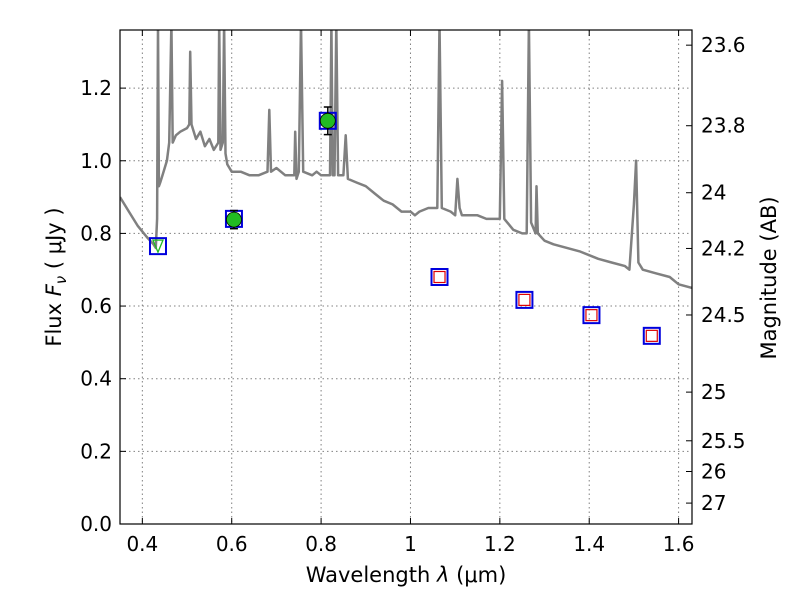 The width and height of the screenshot is (800, 600). What do you see at coordinates (769, 277) in the screenshot?
I see `y2-axis-title: Magnitude (AB)` at bounding box center [769, 277].